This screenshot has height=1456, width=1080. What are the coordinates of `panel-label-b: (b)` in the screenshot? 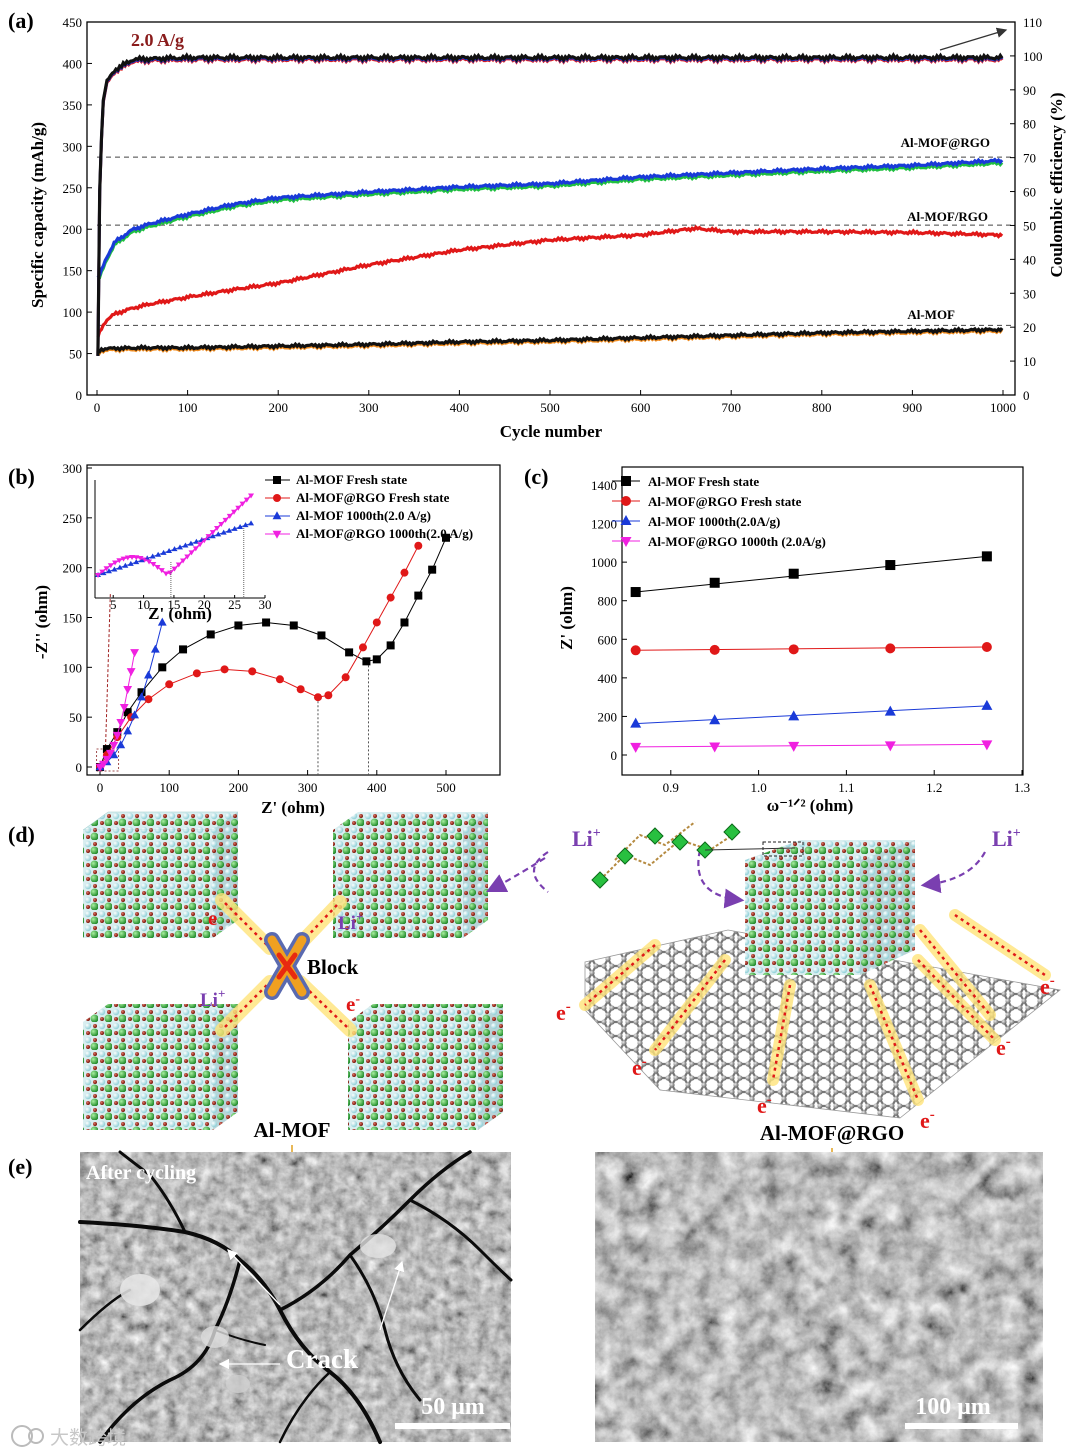 It's located at (21, 476).